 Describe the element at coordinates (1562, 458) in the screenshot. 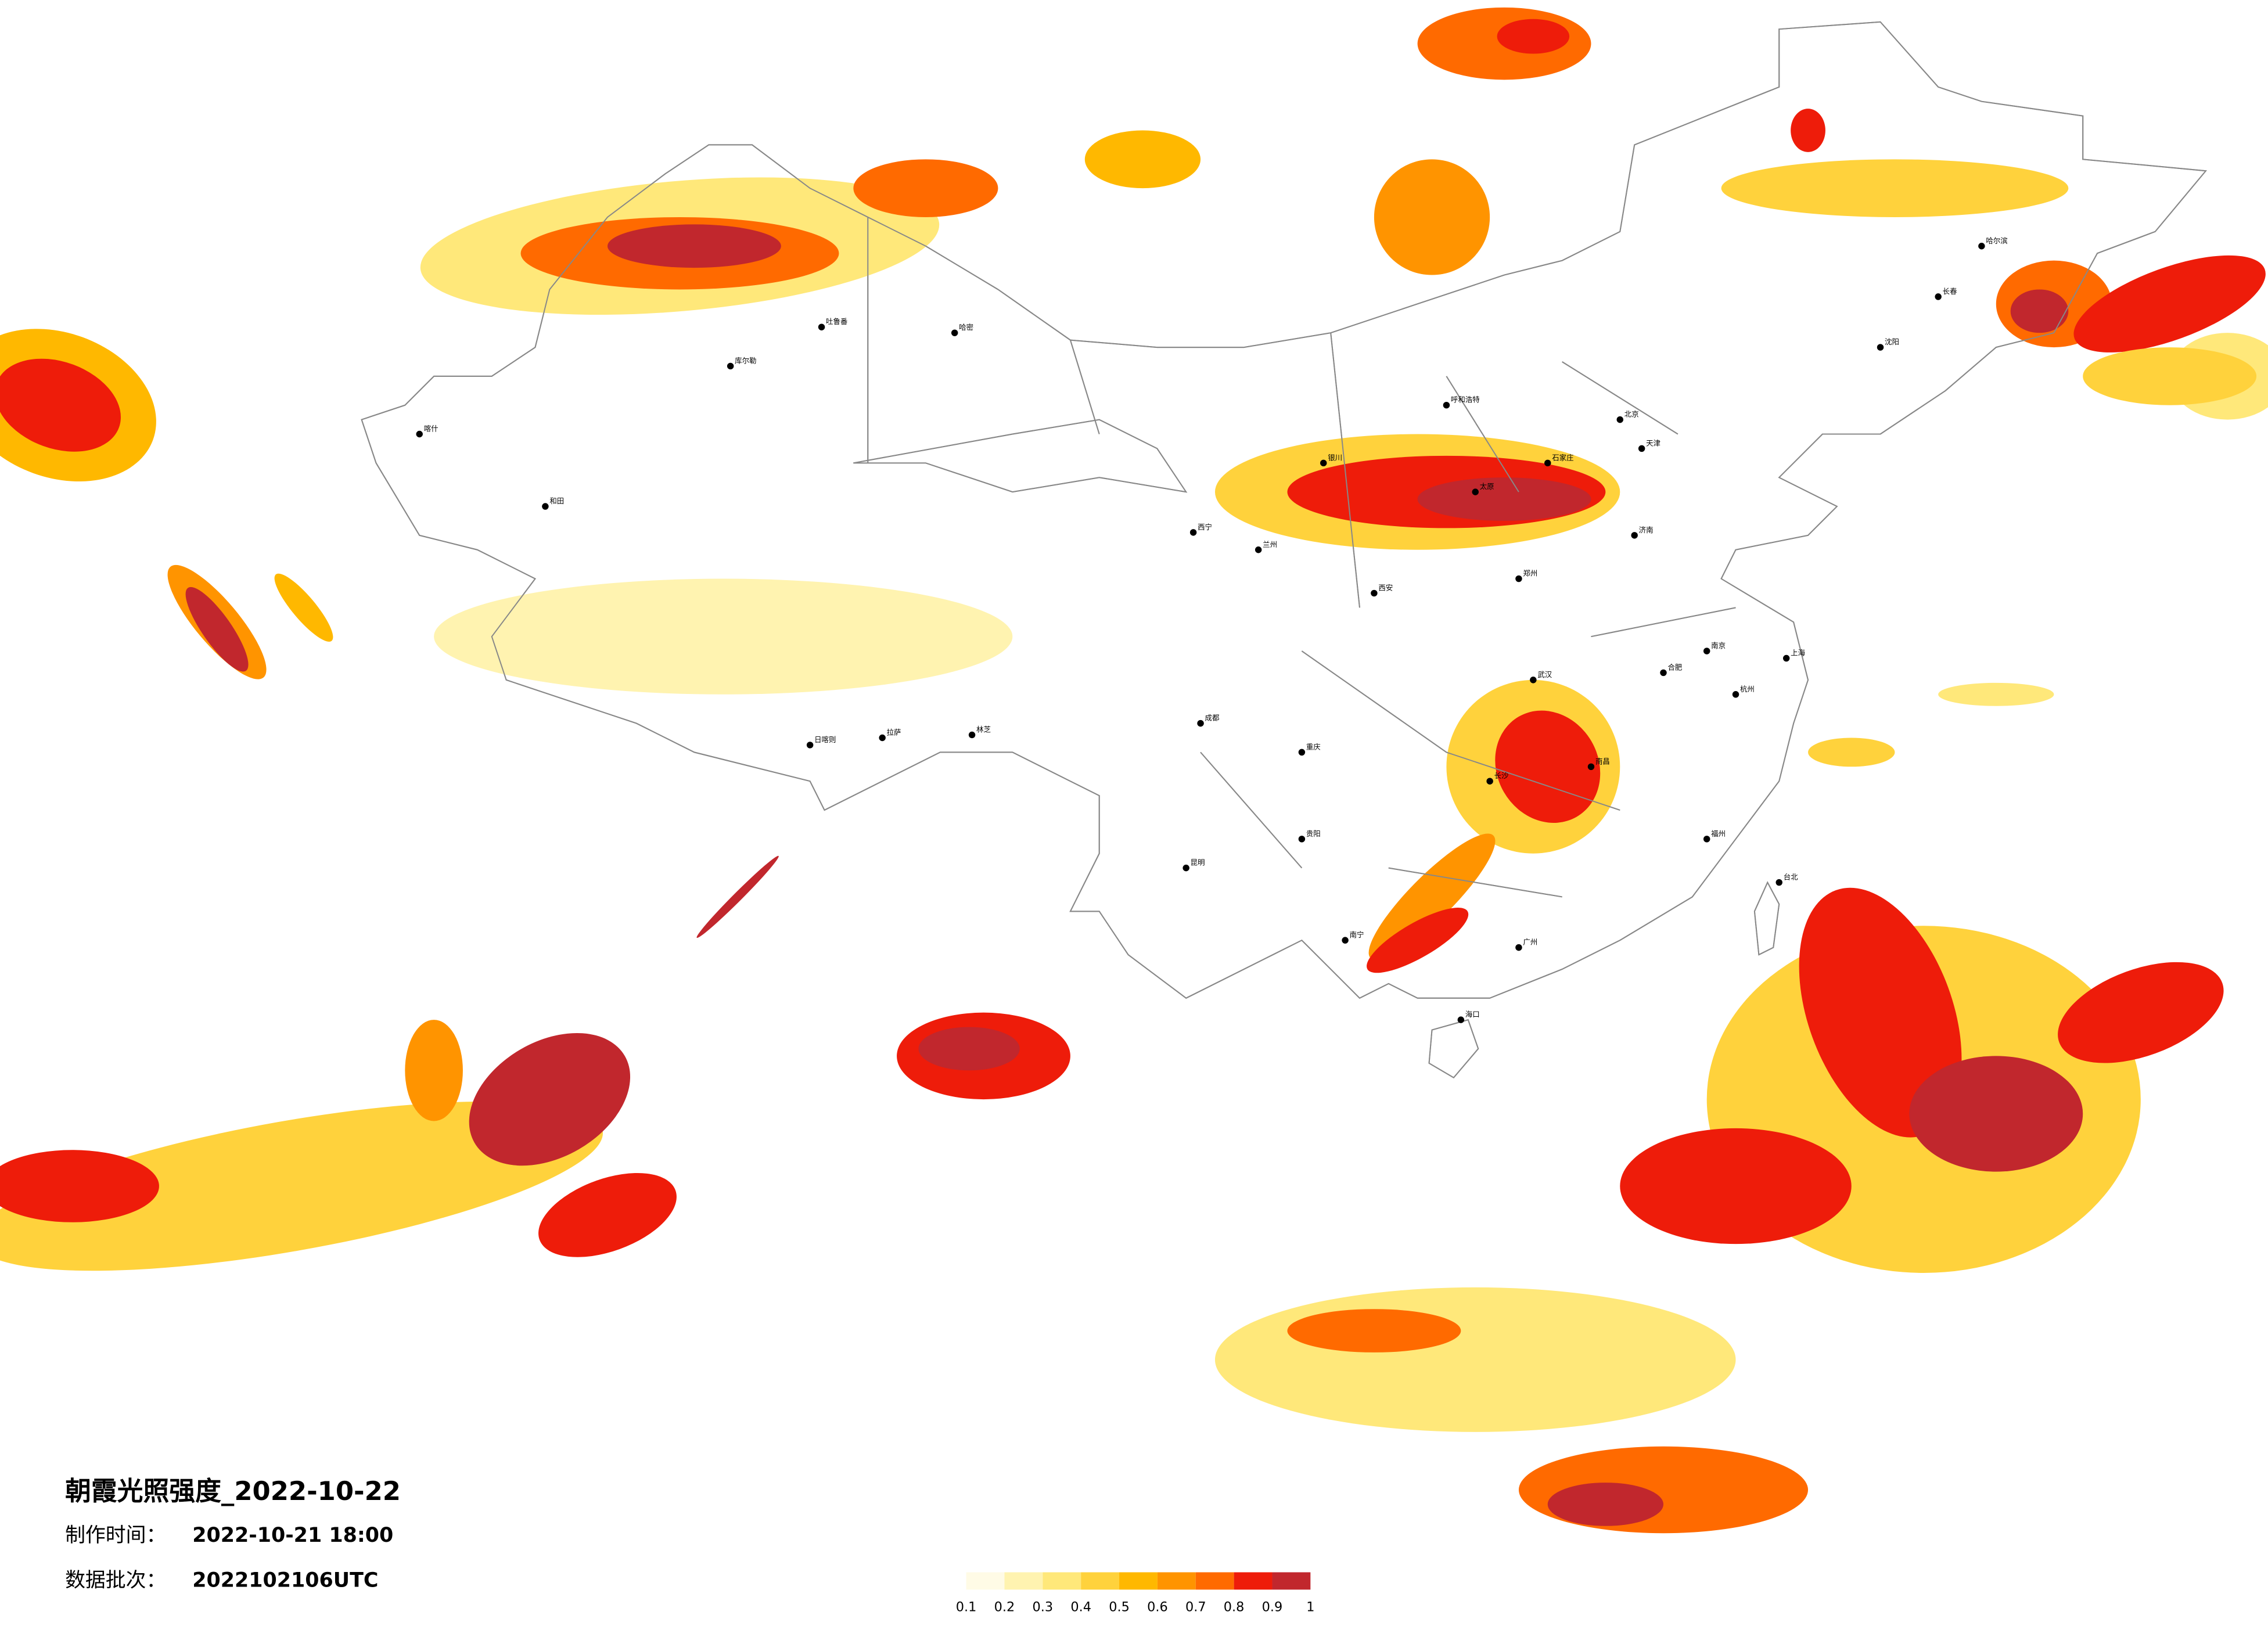

I see `city-label: 石家庄` at that location.